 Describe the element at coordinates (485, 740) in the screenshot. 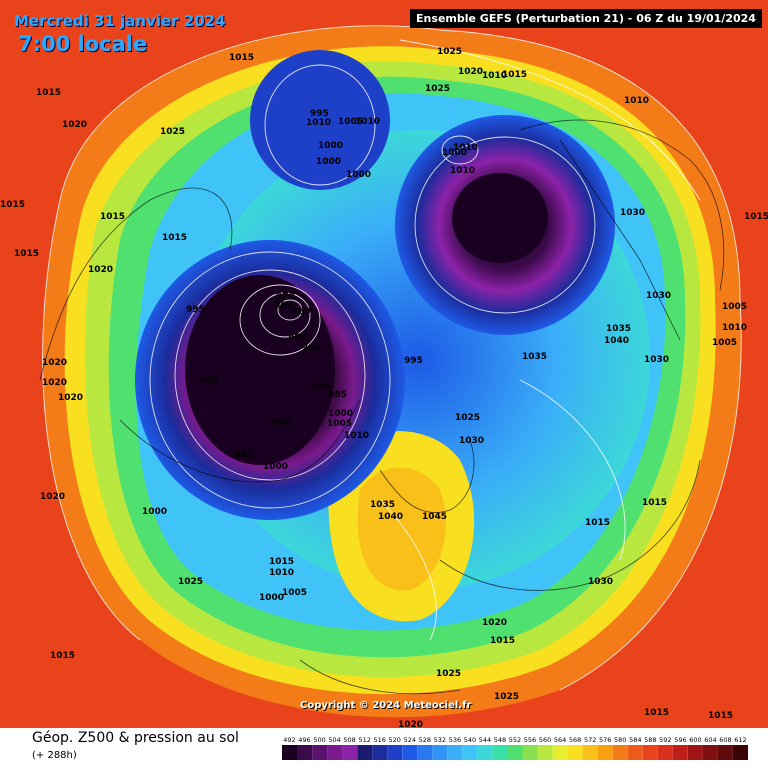

I see `scale-tick-label: 544` at that location.